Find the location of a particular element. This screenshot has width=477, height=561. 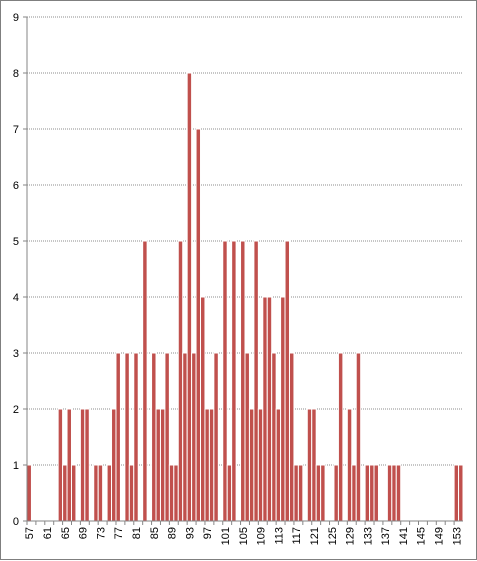

x-tick-label: 141 is located at coordinates (404, 536).